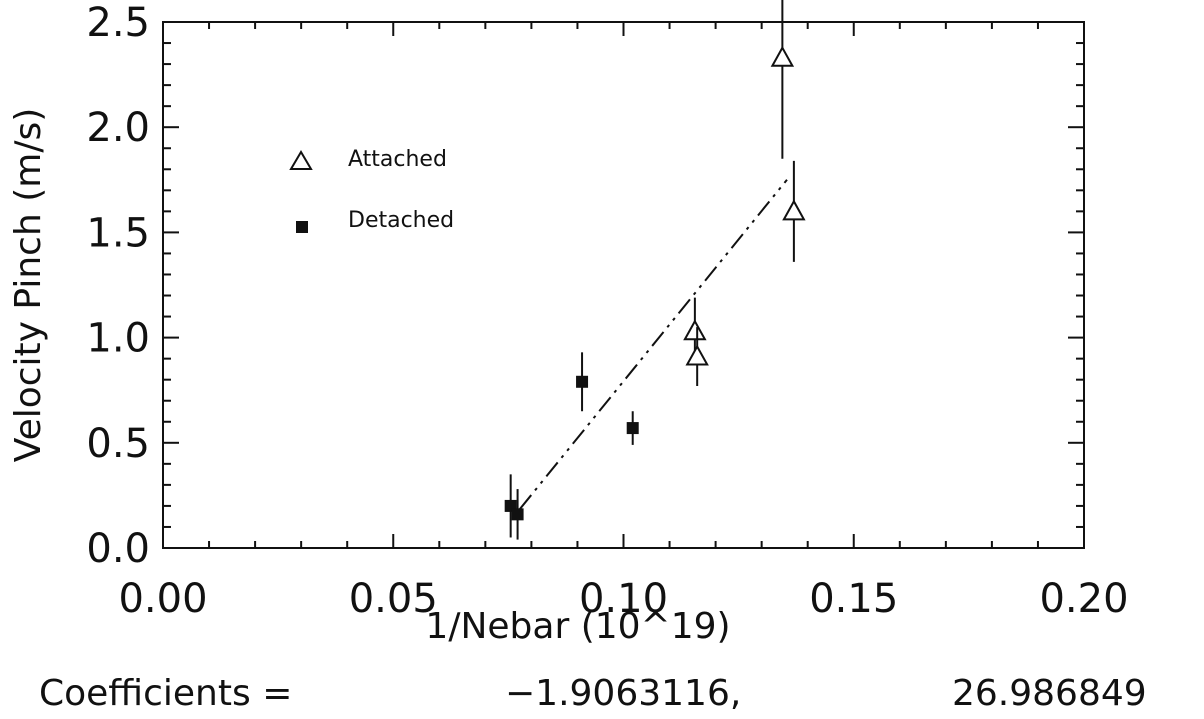  What do you see at coordinates (165, 693) in the screenshot?
I see `coefficients-label: Coefficients =` at bounding box center [165, 693].